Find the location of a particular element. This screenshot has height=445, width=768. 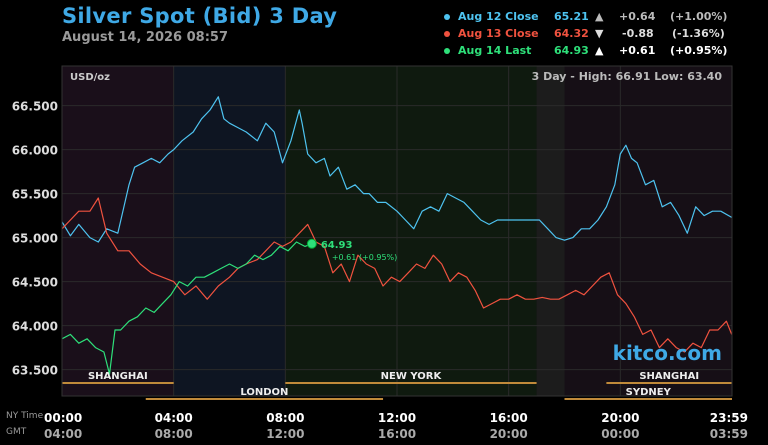

legend-price: 64.93 is located at coordinates (571, 50).